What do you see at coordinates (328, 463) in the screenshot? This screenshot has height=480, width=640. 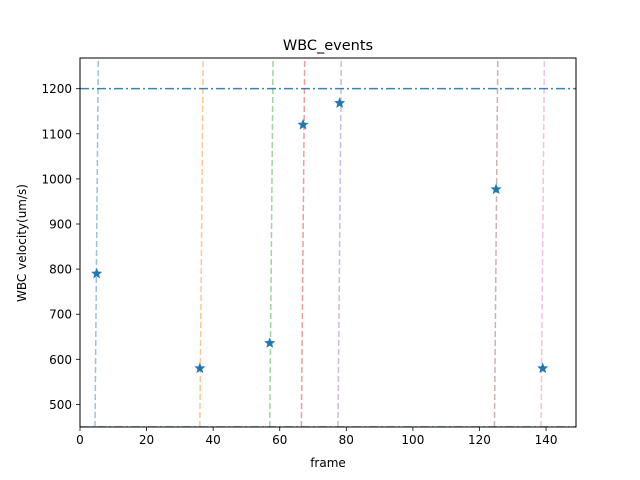 I see `x-axis-label: frame` at bounding box center [328, 463].